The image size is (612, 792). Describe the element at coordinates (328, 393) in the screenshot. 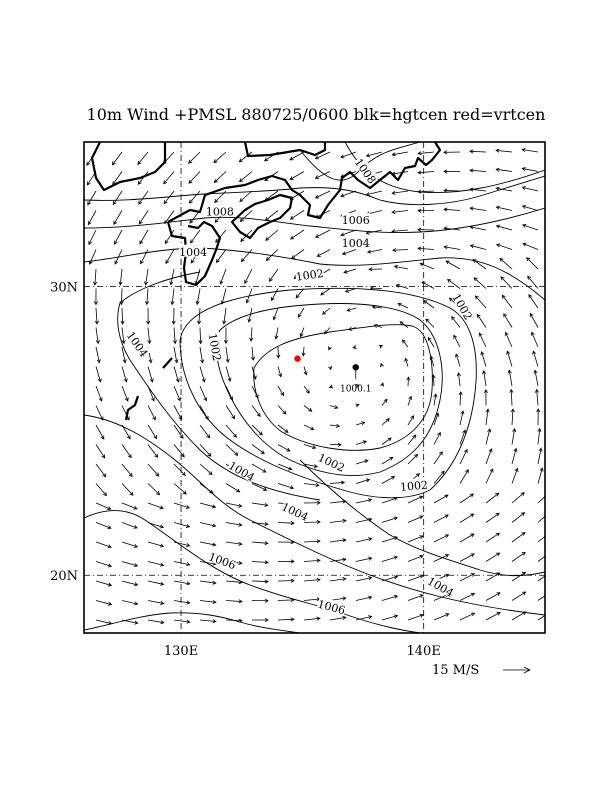

I see `contour-1002-outer` at that location.